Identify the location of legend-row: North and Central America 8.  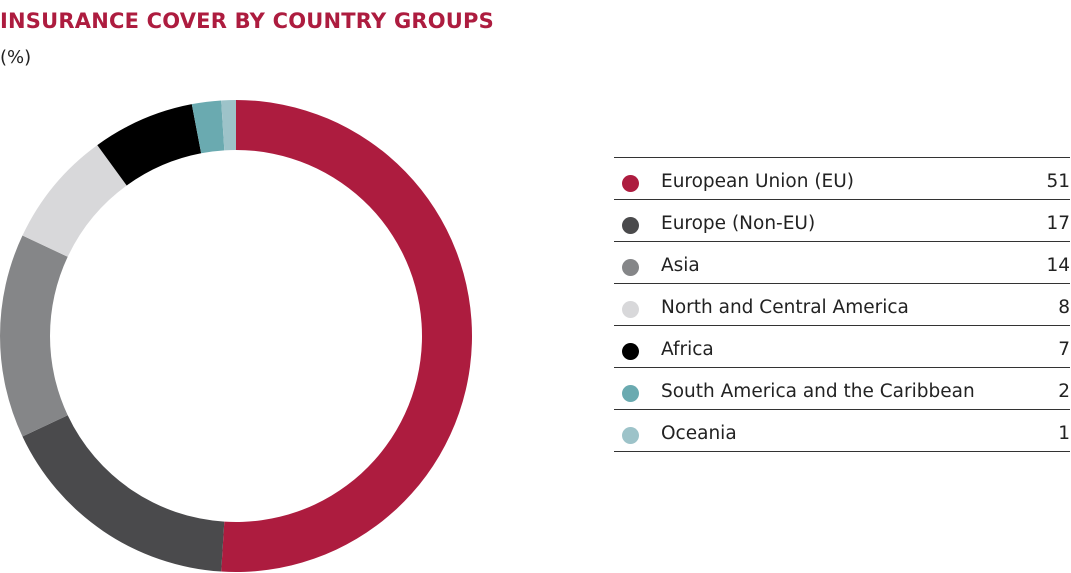
(842, 305).